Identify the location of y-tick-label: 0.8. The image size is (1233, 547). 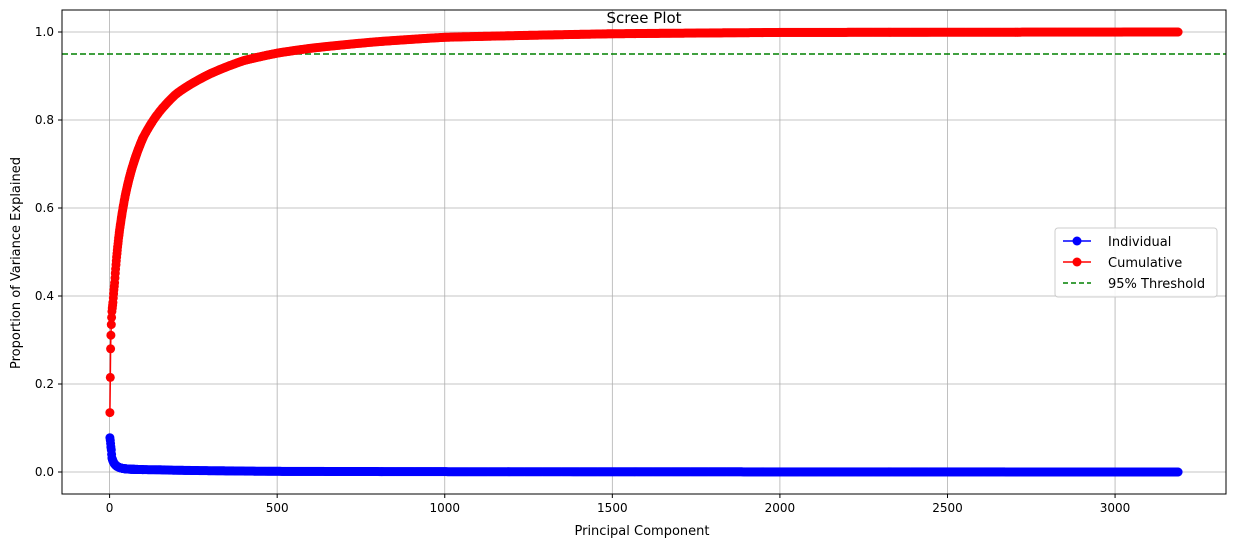
(44, 120).